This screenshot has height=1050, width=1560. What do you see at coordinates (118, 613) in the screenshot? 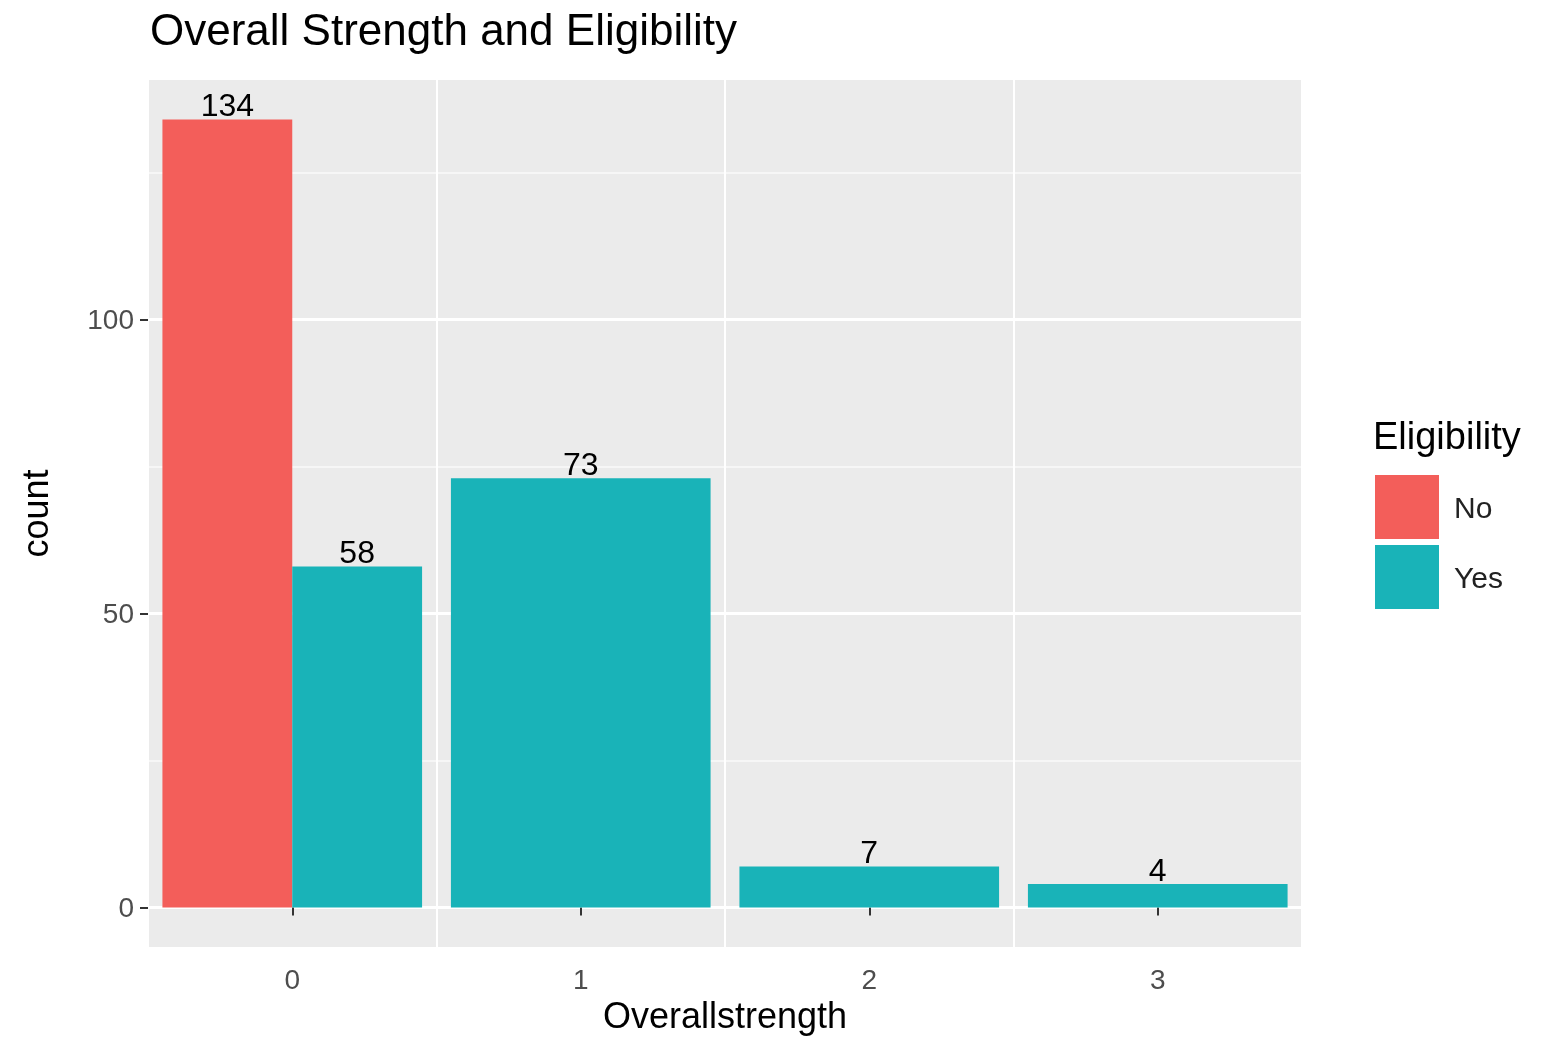
I see `y-tick-label: 50` at bounding box center [118, 613].